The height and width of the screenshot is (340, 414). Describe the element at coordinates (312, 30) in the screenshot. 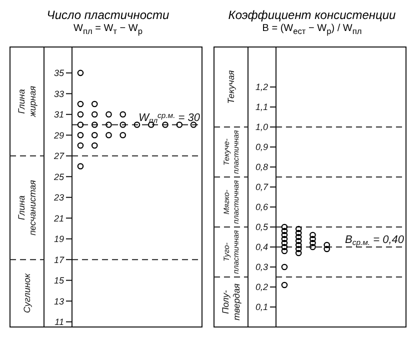

I see `chart-subtitle: B = (W$_{ест}$ − W$_{р}$) / W$_{пл}$` at that location.